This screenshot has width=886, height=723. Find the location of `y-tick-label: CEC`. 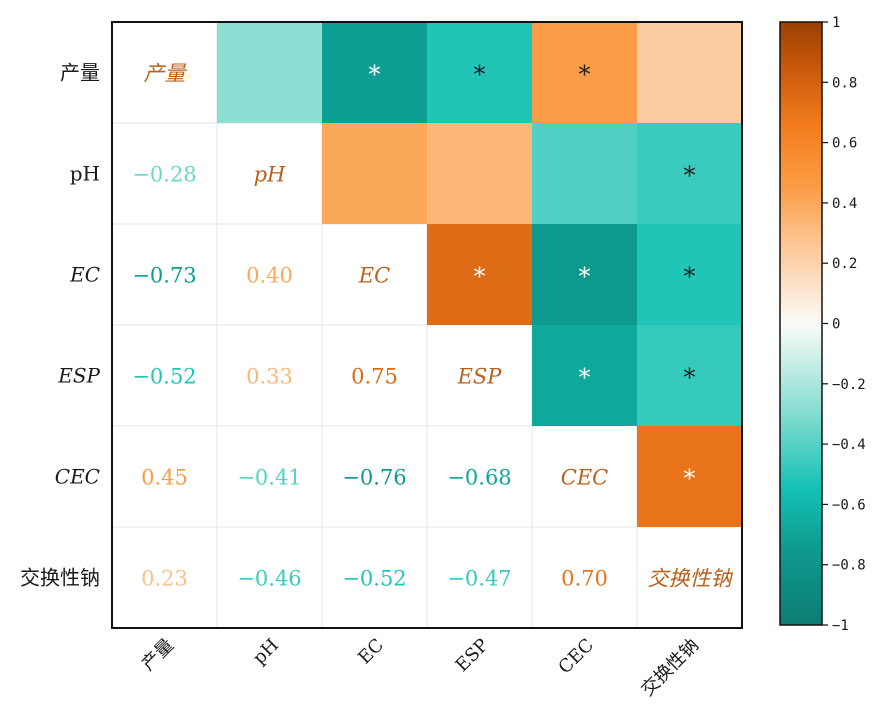

y-tick-label: CEC is located at coordinates (77, 477).